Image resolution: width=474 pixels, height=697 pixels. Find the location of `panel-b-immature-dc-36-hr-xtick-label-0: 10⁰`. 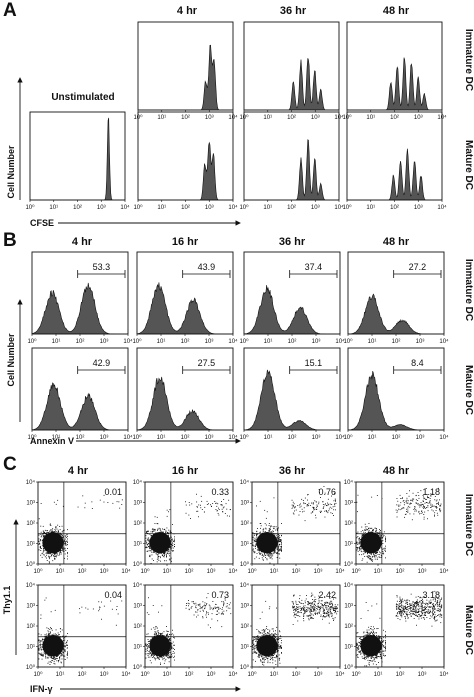

panel-b-immature-dc-36-hr-xtick-label-0: 10⁰ is located at coordinates (244, 341).